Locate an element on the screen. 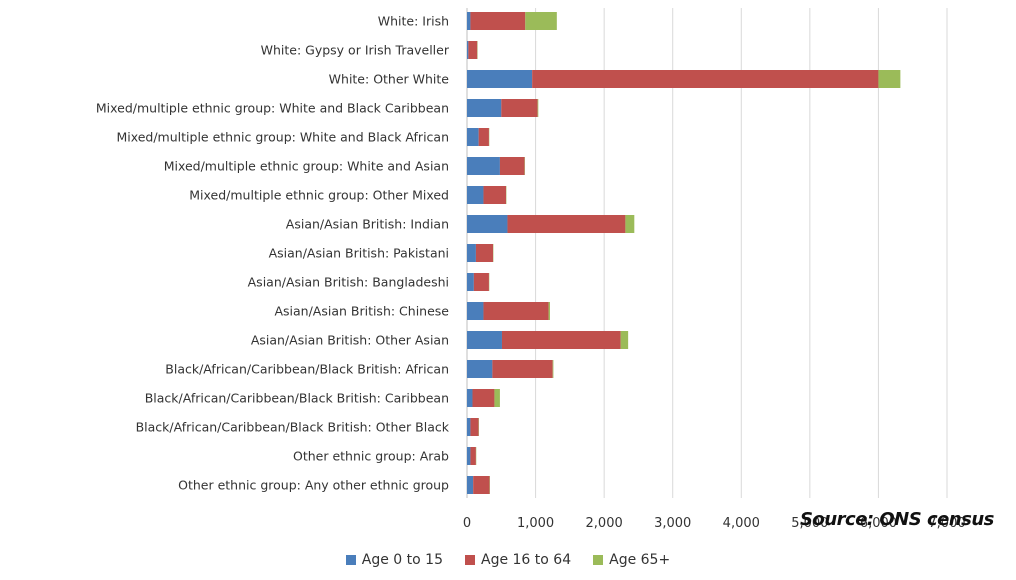  x-tick-label: 3,000 is located at coordinates (672, 523).